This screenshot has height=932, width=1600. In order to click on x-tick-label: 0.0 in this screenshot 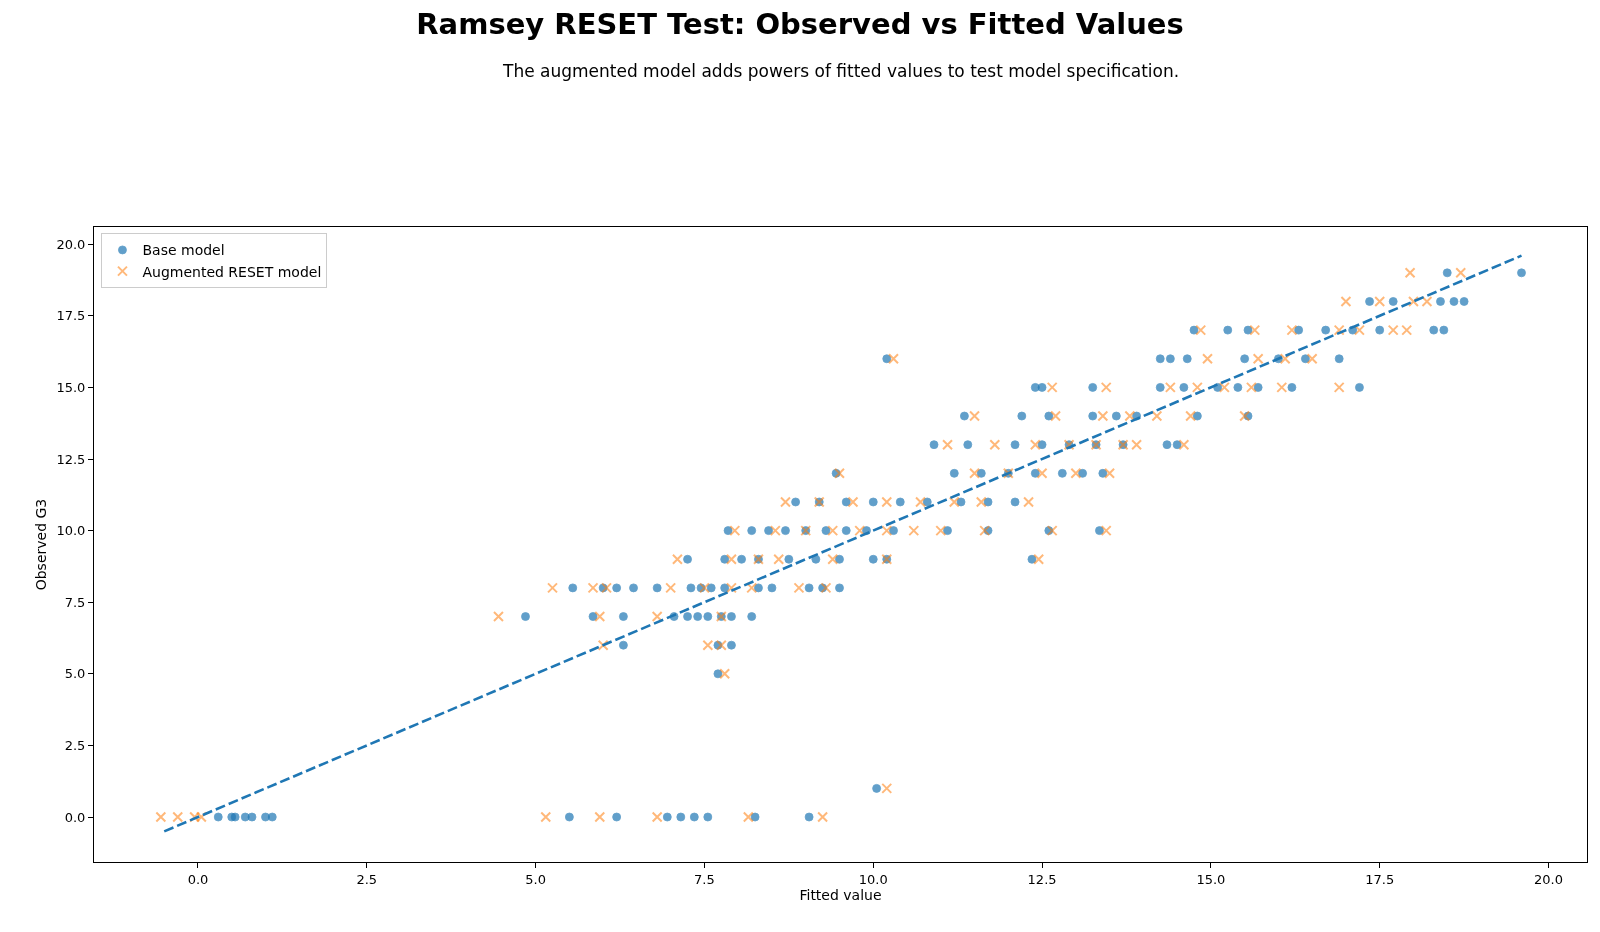, I will do `click(198, 879)`.